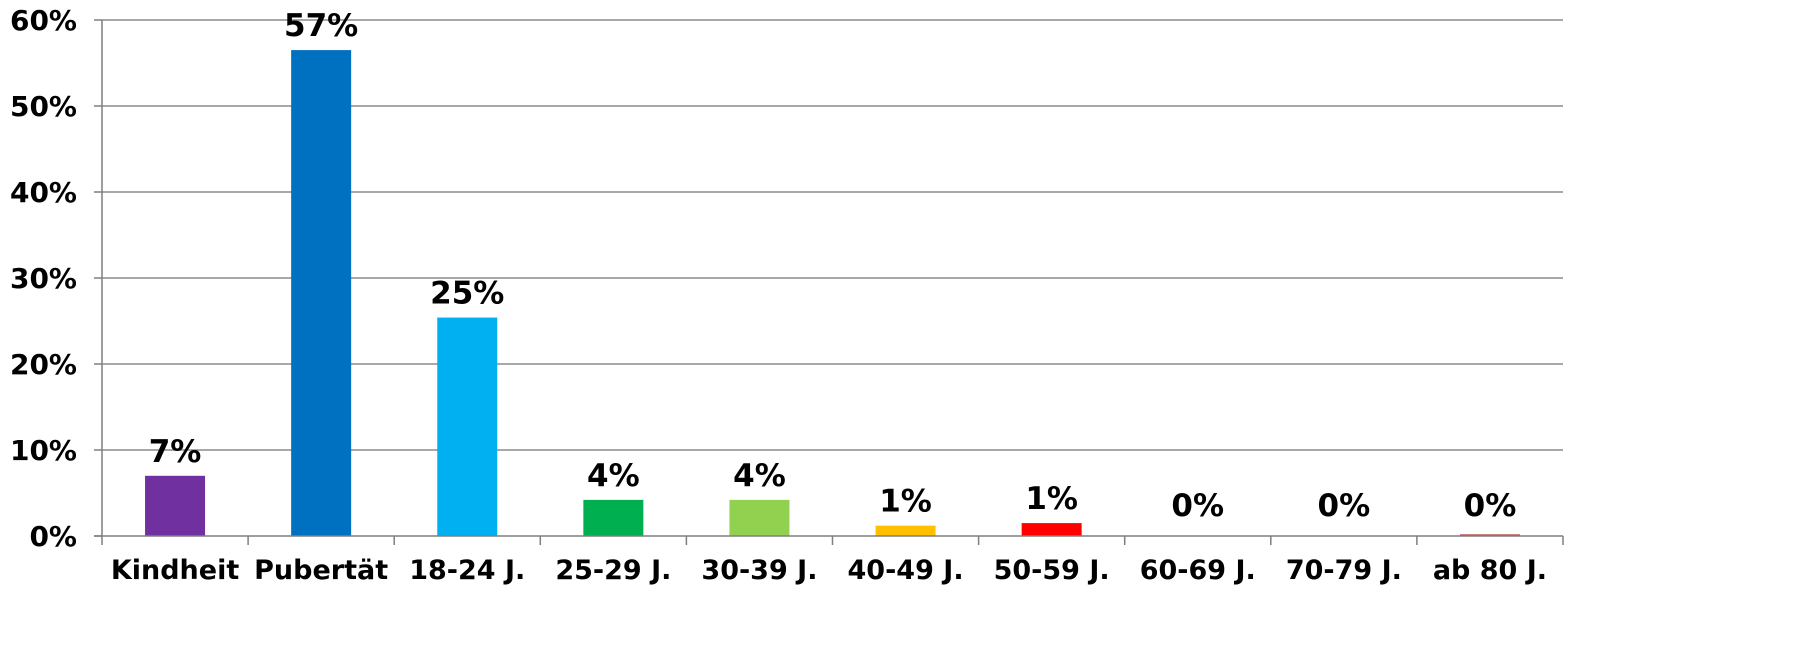 This screenshot has width=1808, height=669. Describe the element at coordinates (43, 364) in the screenshot. I see `y-tick-label: 20%` at that location.